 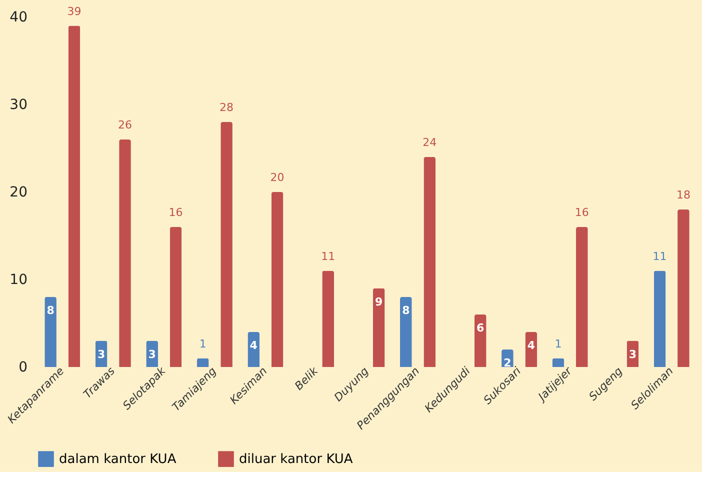 What do you see at coordinates (227, 107) in the screenshot?
I see `data-label: 28` at bounding box center [227, 107].